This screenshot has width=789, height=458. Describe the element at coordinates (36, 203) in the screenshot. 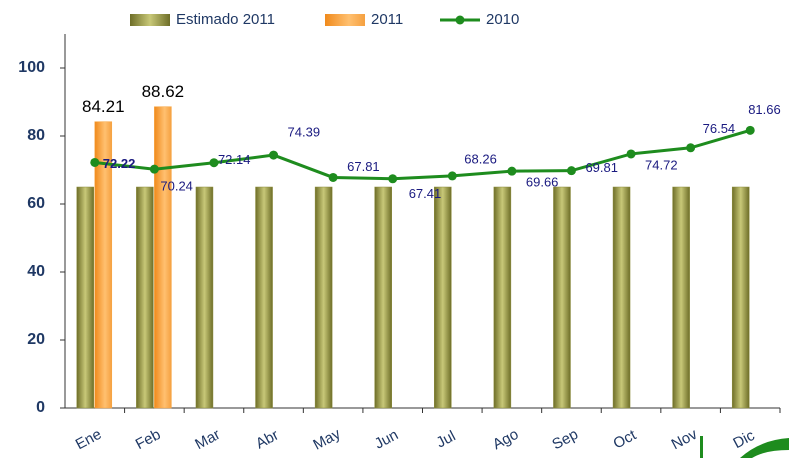

I see `y-tick-label: 60` at that location.